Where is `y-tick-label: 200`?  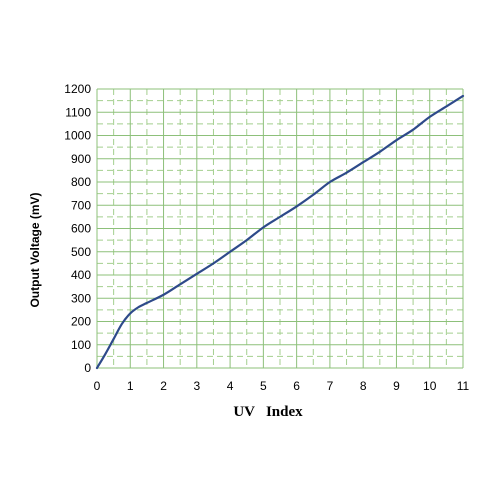 y-tick-label: 200 is located at coordinates (81, 322).